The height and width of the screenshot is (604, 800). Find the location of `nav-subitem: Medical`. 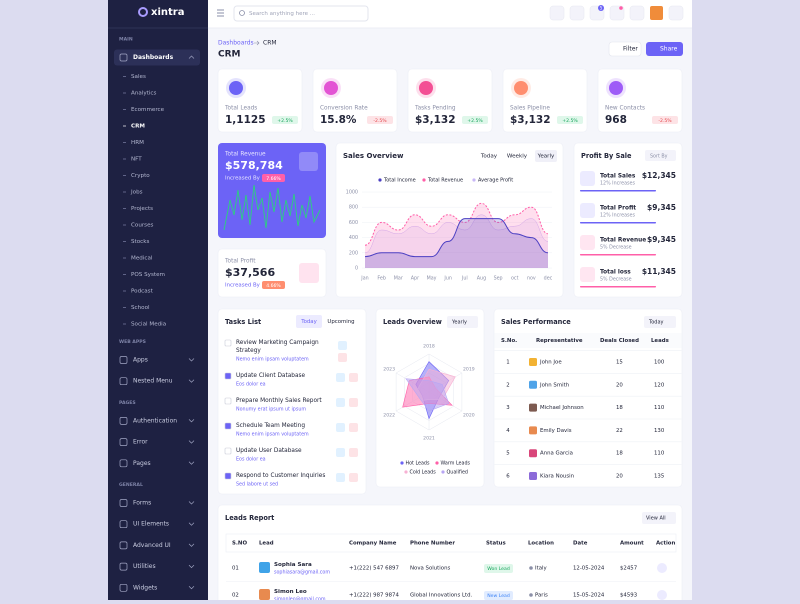

nav-subitem: Medical is located at coordinates (142, 259).